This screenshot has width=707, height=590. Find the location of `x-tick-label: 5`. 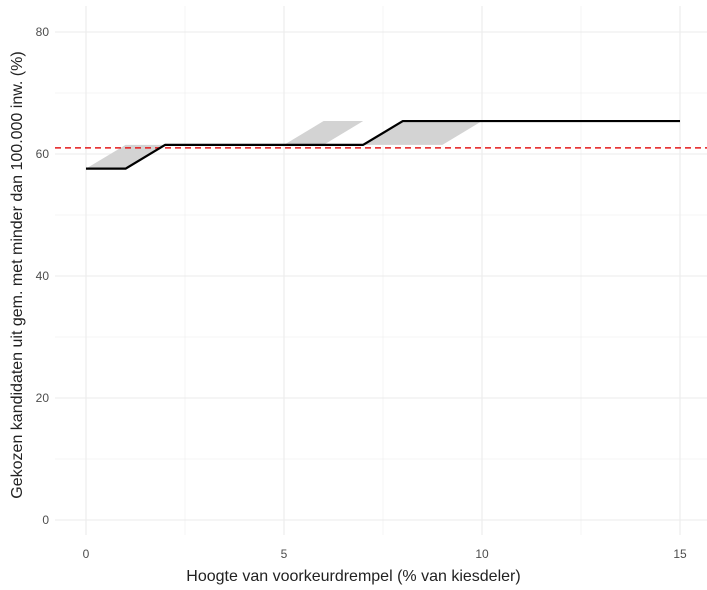

x-tick-label: 5 is located at coordinates (284, 554).